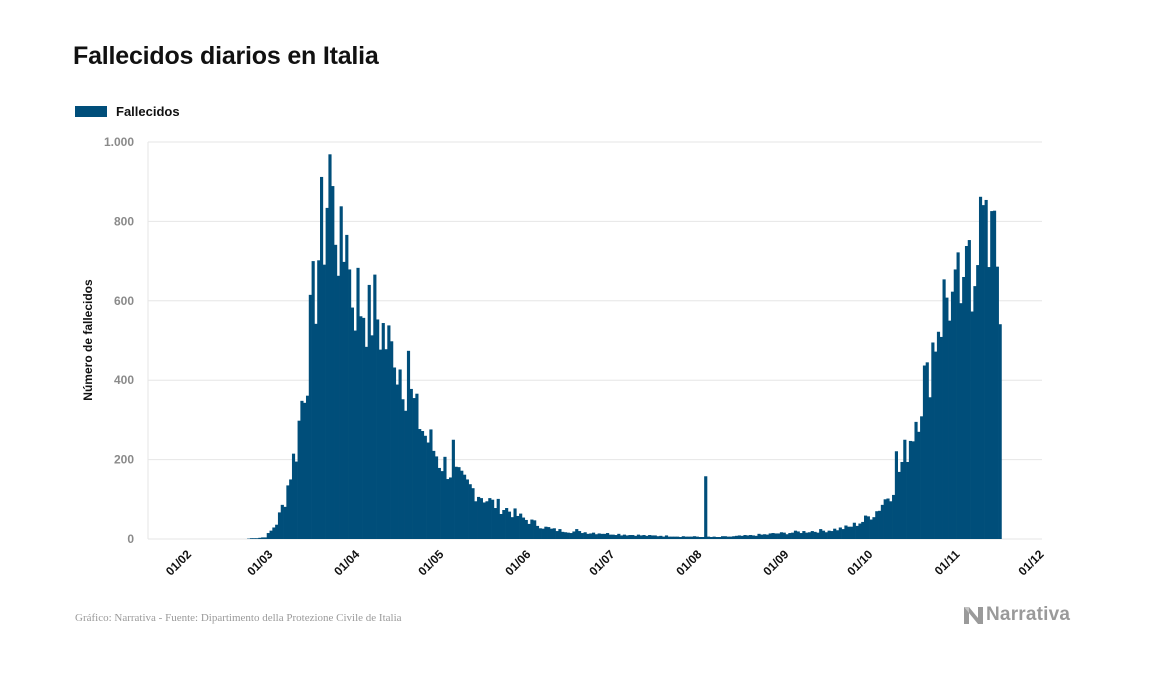 This screenshot has height=674, width=1157. What do you see at coordinates (124, 221) in the screenshot?
I see `y-tick-label: 800` at bounding box center [124, 221].